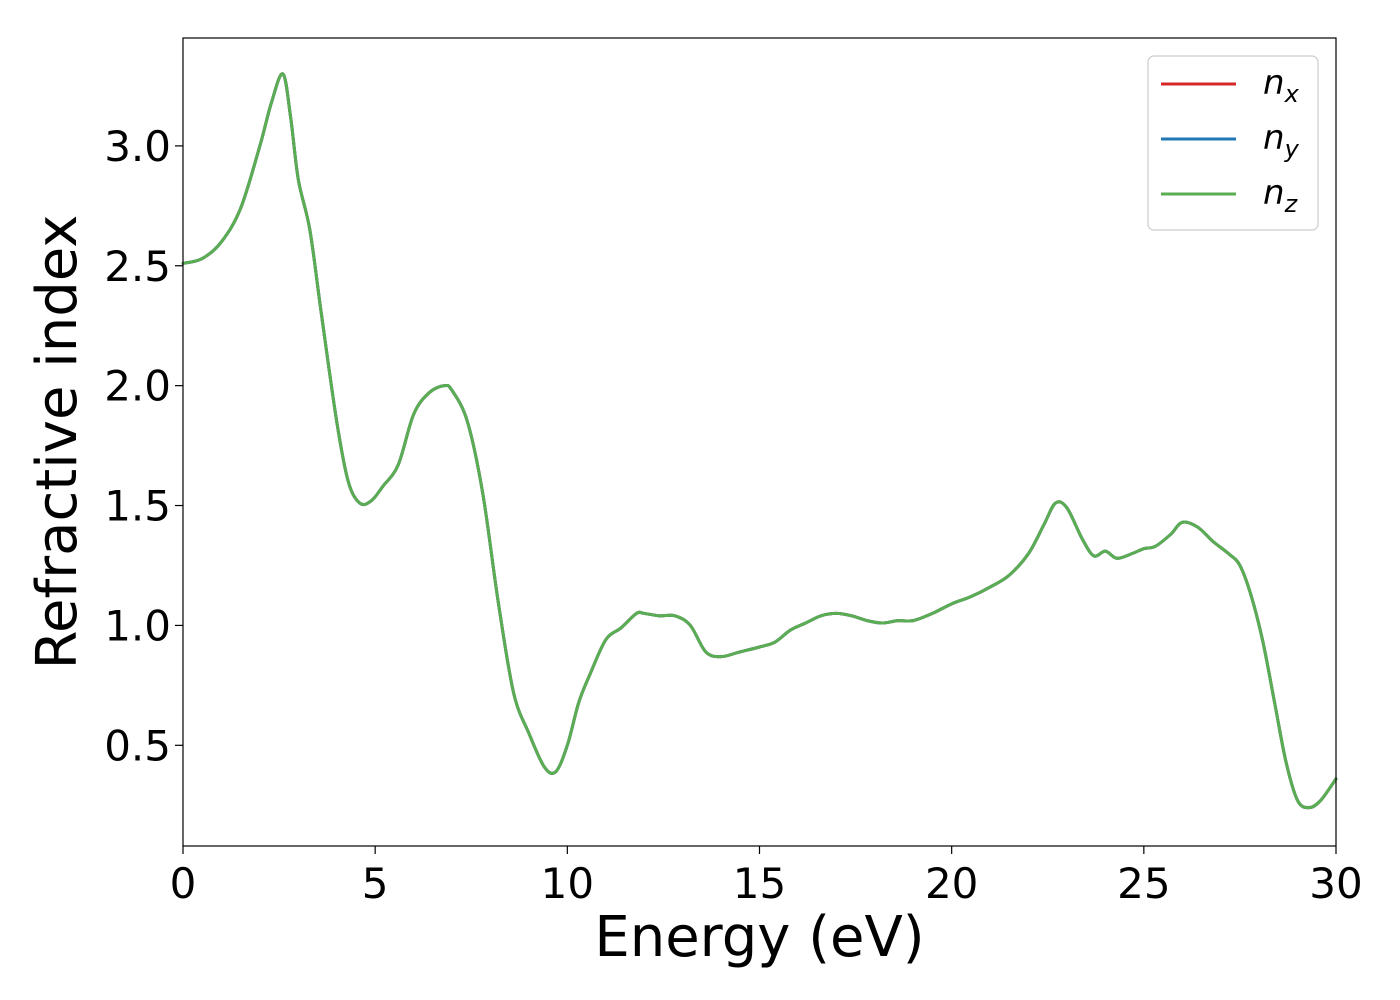 This screenshot has width=1400, height=1000. What do you see at coordinates (137, 506) in the screenshot?
I see `y-tick-label: 1.5` at bounding box center [137, 506].